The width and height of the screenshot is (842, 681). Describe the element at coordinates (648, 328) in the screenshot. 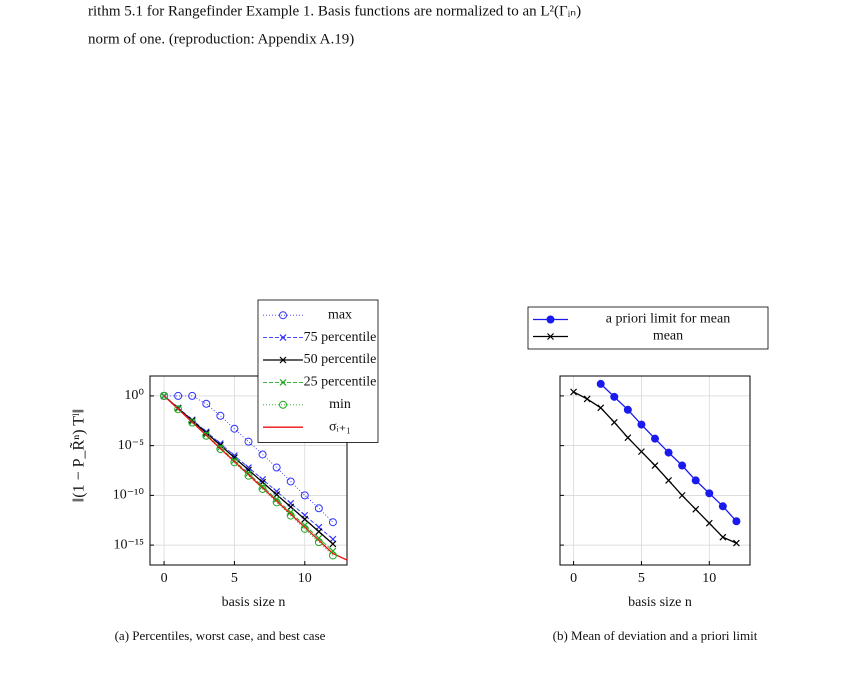

I see `legend-box` at that location.